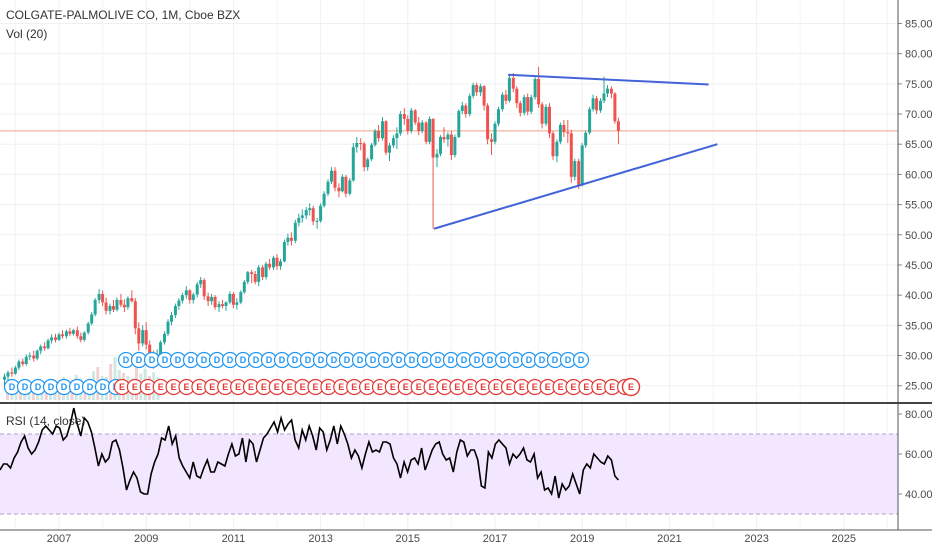 Image resolution: width=932 pixels, height=550 pixels. Describe the element at coordinates (631, 387) in the screenshot. I see `earnings-badge` at that location.